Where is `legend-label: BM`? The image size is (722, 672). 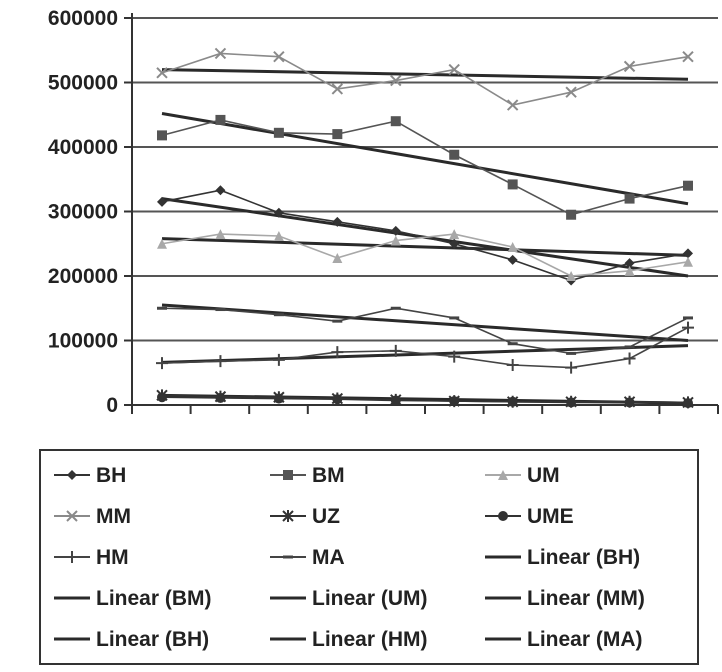
legend-label: BM is located at coordinates (328, 475).